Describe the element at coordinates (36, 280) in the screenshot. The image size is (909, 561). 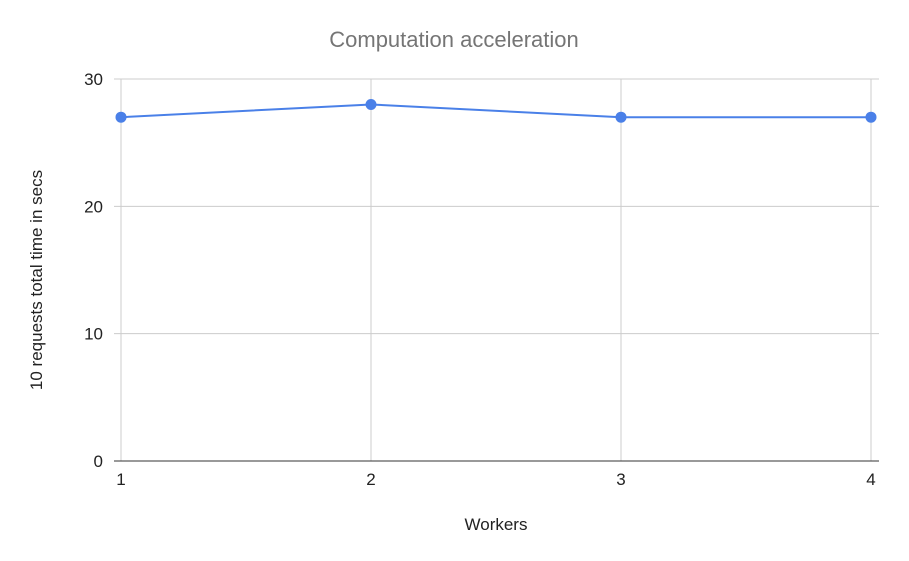
I see `y-axis-title: 10 requests total time in secs` at that location.